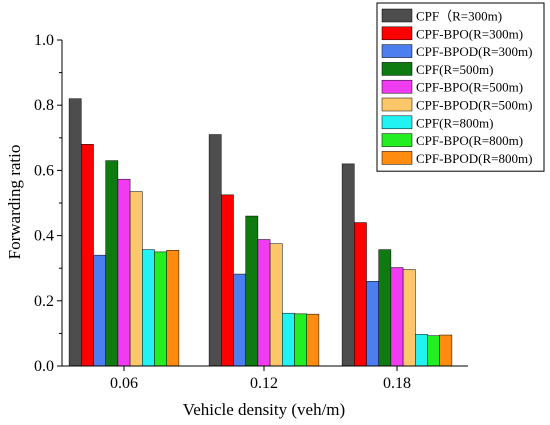 Image resolution: width=550 pixels, height=425 pixels. What do you see at coordinates (264, 303) in the screenshot?
I see `bar-0.12-series-5` at bounding box center [264, 303].